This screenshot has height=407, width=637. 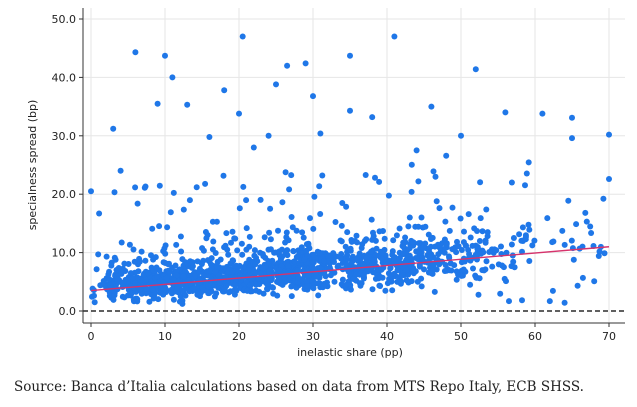 What do you see at coordinates (91, 336) in the screenshot?
I see `x-tick-label: 0` at bounding box center [91, 336].